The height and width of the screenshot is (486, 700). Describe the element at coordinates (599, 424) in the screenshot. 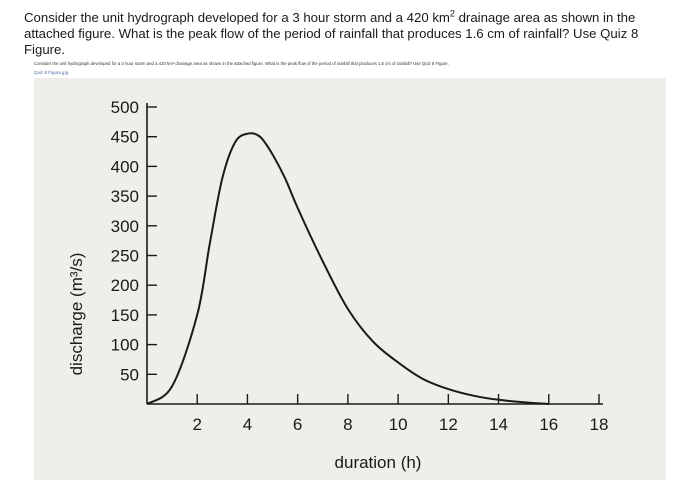

I see `x-tick-label: 18` at that location.